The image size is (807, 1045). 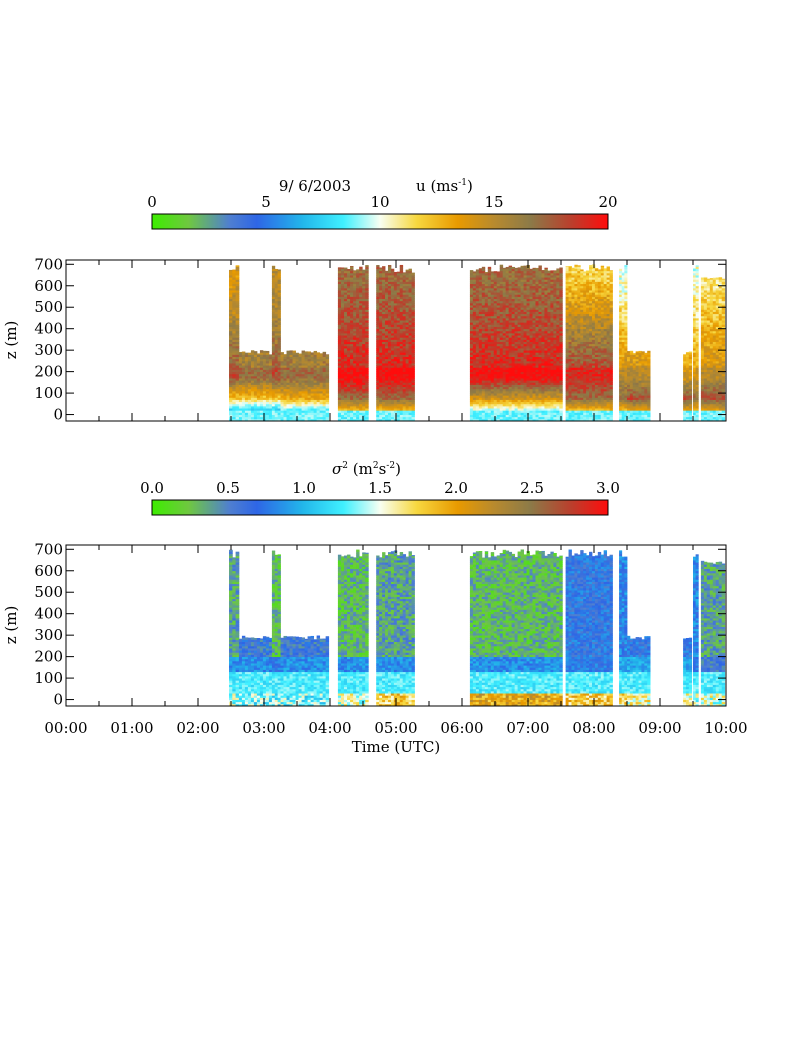 What do you see at coordinates (493, 202) in the screenshot?
I see `colorbar-tick-label: 15` at bounding box center [493, 202].